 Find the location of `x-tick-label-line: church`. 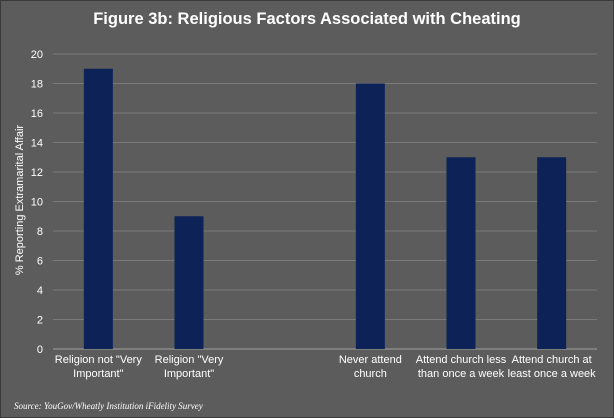

x-tick-label-line: church is located at coordinates (370, 374).